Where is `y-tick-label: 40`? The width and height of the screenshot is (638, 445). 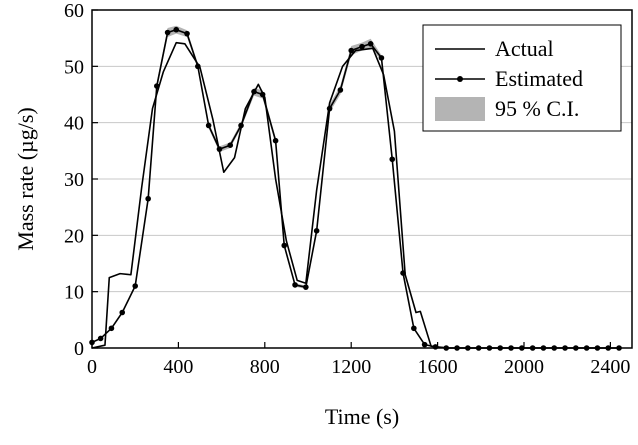
y-tick-label: 40 is located at coordinates (74, 124).